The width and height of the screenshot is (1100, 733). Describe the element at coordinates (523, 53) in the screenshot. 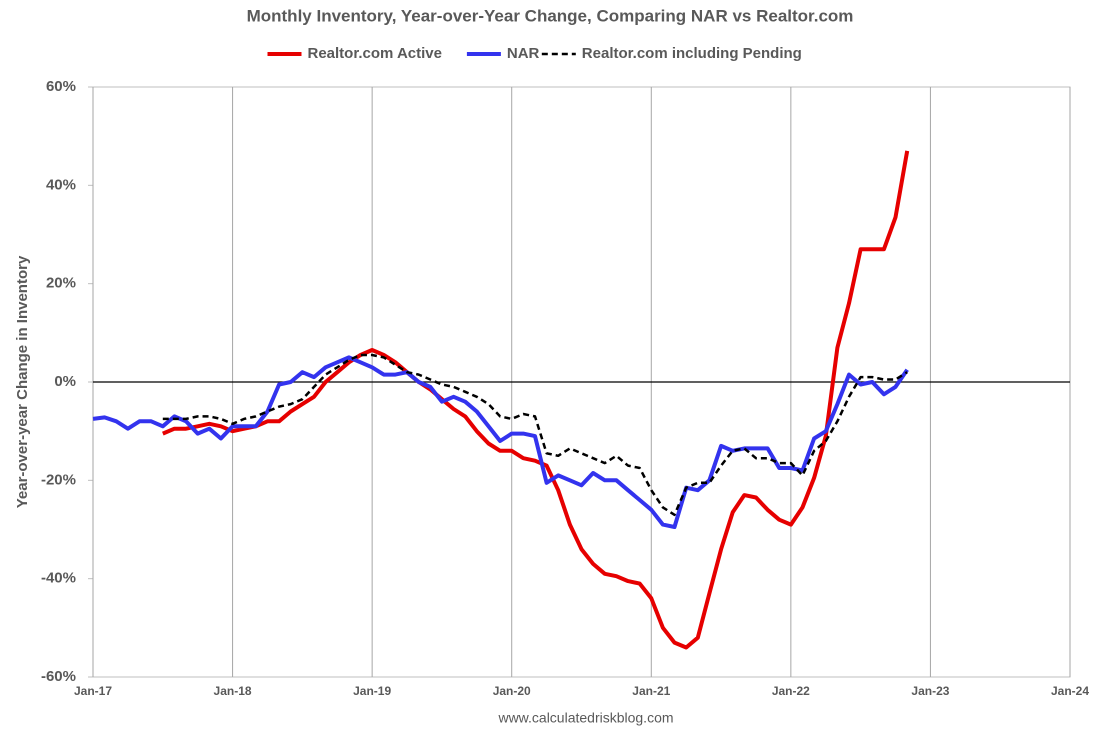

I see `legend-label: NAR` at that location.